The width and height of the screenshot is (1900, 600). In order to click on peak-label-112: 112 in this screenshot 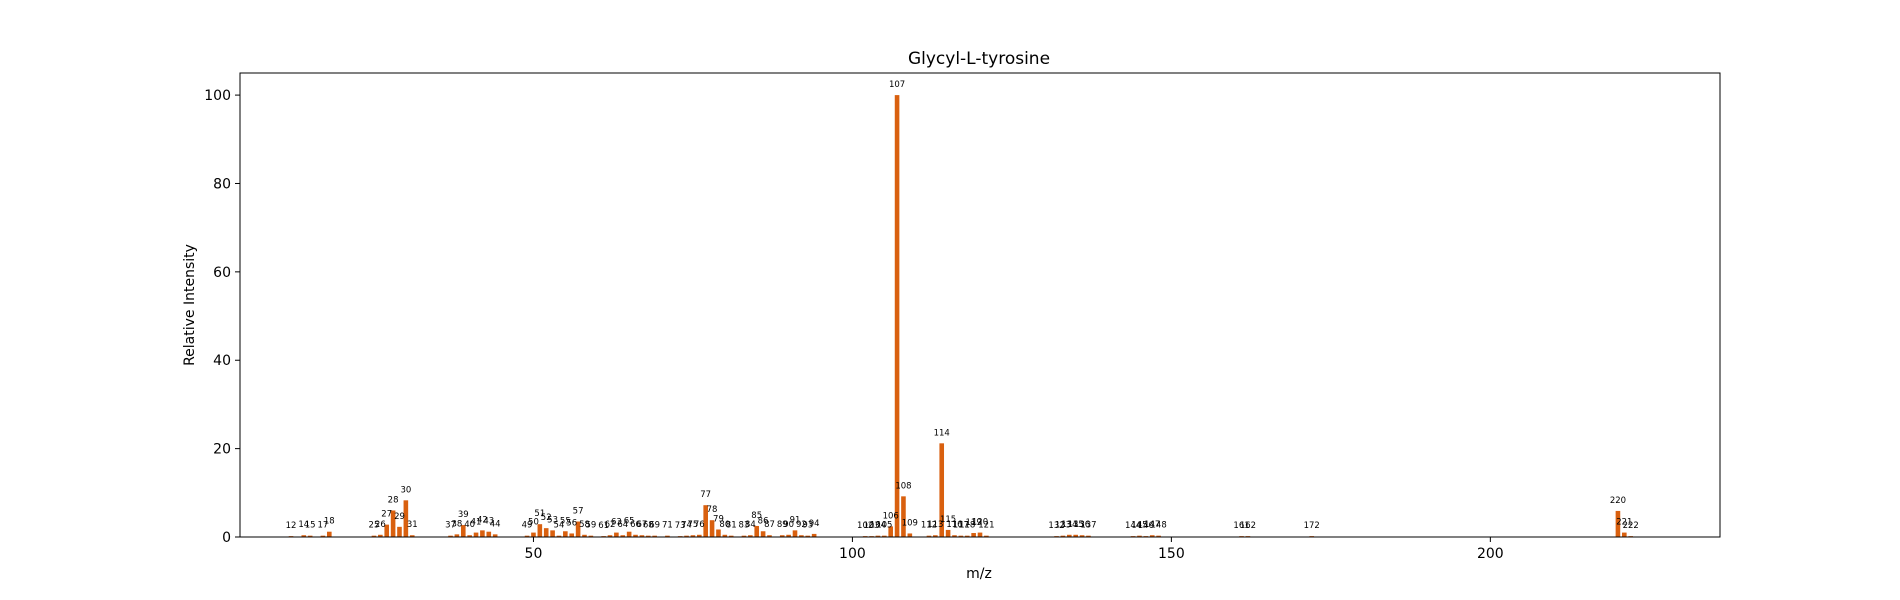, I will do `click(929, 526)`.